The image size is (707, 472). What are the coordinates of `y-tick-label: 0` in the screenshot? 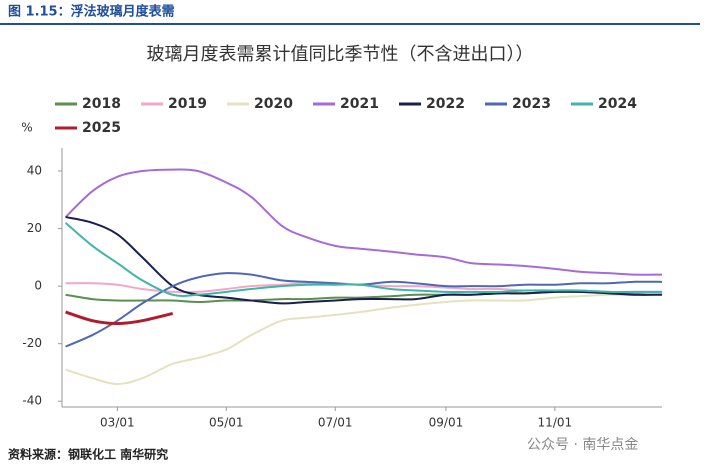 It's located at (38, 286).